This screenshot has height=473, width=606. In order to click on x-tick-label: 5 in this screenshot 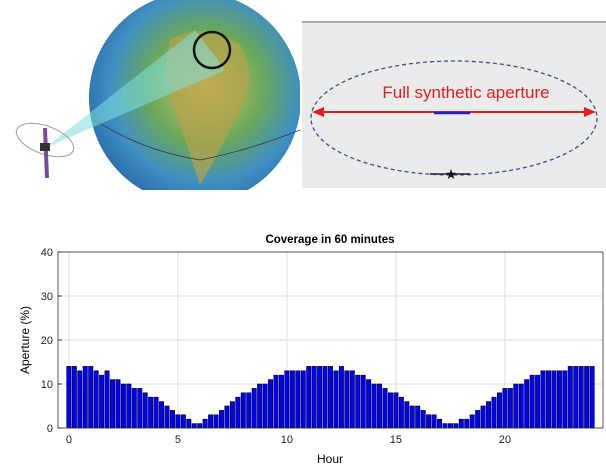, I will do `click(178, 440)`.